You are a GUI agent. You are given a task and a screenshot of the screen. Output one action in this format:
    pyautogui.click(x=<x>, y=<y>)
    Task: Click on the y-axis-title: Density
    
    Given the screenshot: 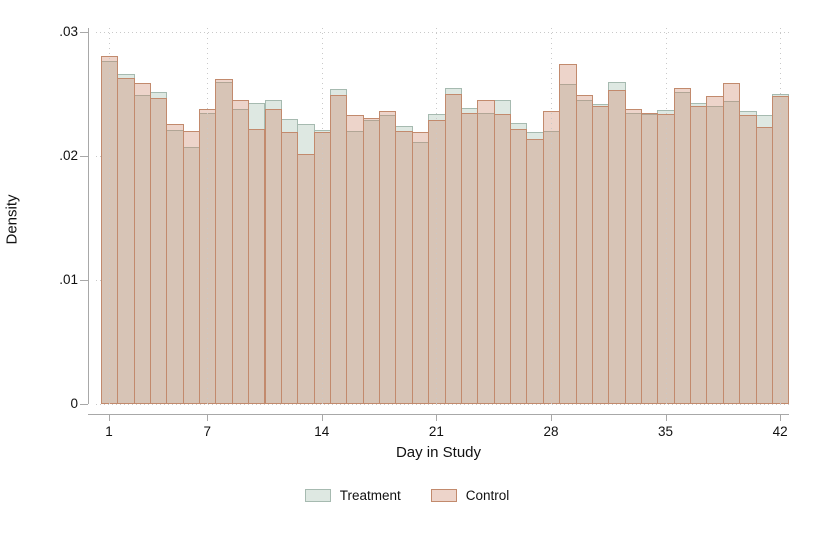 What is the action you would take?
    pyautogui.click(x=12, y=219)
    